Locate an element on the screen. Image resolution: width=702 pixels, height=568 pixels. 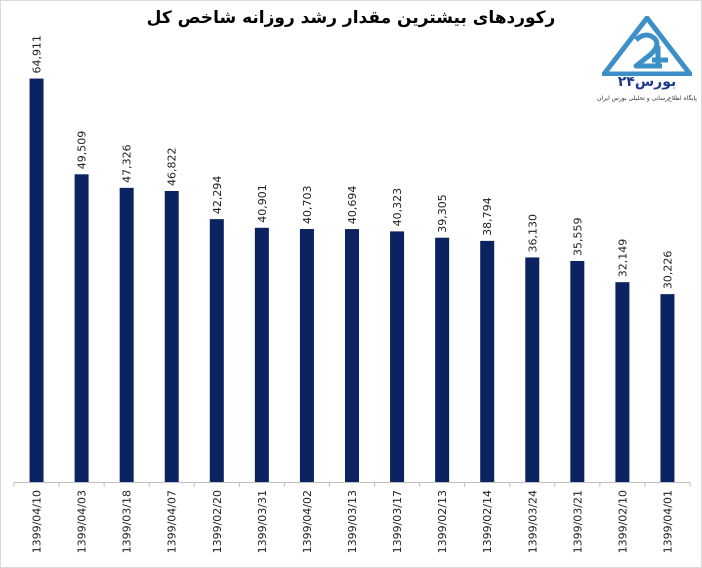
x-tick-label: 1399/04/03 is located at coordinates (82, 521).